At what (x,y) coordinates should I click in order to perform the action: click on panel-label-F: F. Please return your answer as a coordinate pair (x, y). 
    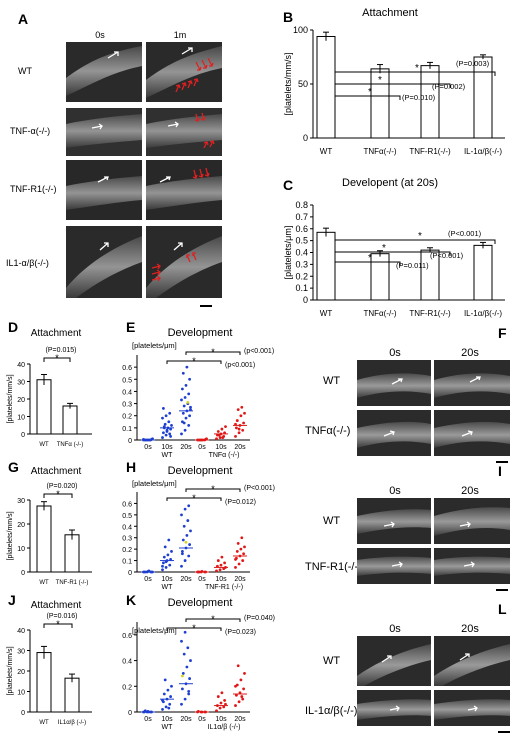
    Looking at the image, I should click on (502, 333).